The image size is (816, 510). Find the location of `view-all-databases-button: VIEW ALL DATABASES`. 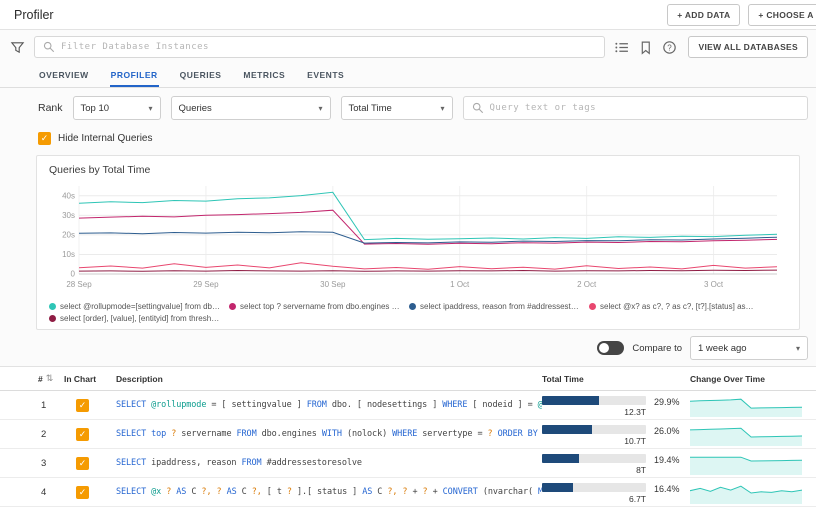

view-all-databases-button: VIEW ALL DATABASES is located at coordinates (748, 47).